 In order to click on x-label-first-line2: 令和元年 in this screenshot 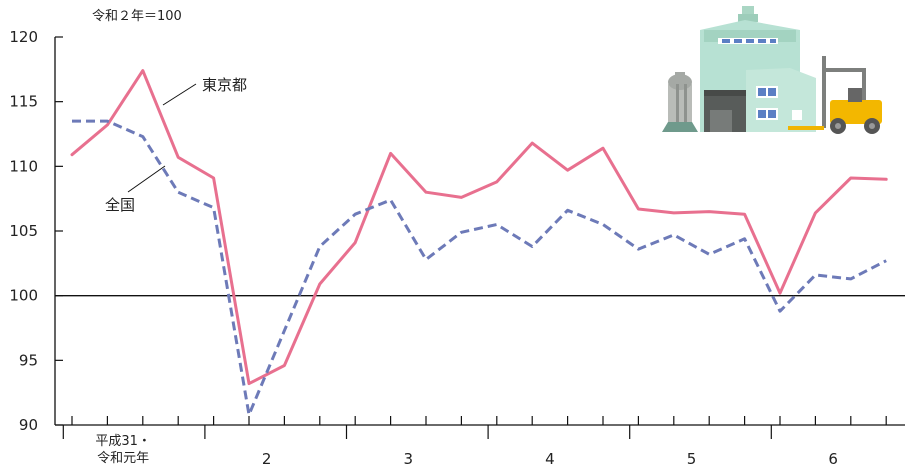, I will do `click(123, 458)`.